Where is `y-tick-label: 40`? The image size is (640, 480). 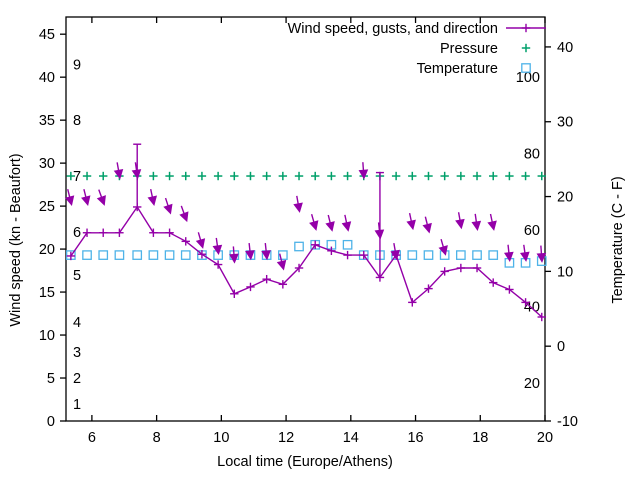 y-tick-label: 40 is located at coordinates (47, 78).